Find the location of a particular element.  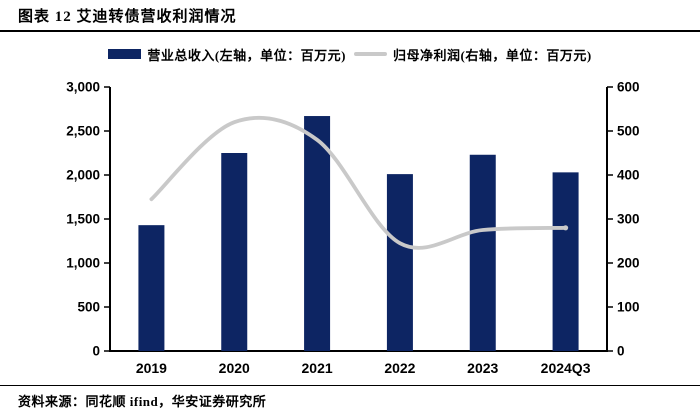

legend-item-revenue: 营业总收入(左轴，单位：百万元) is located at coordinates (227, 54).